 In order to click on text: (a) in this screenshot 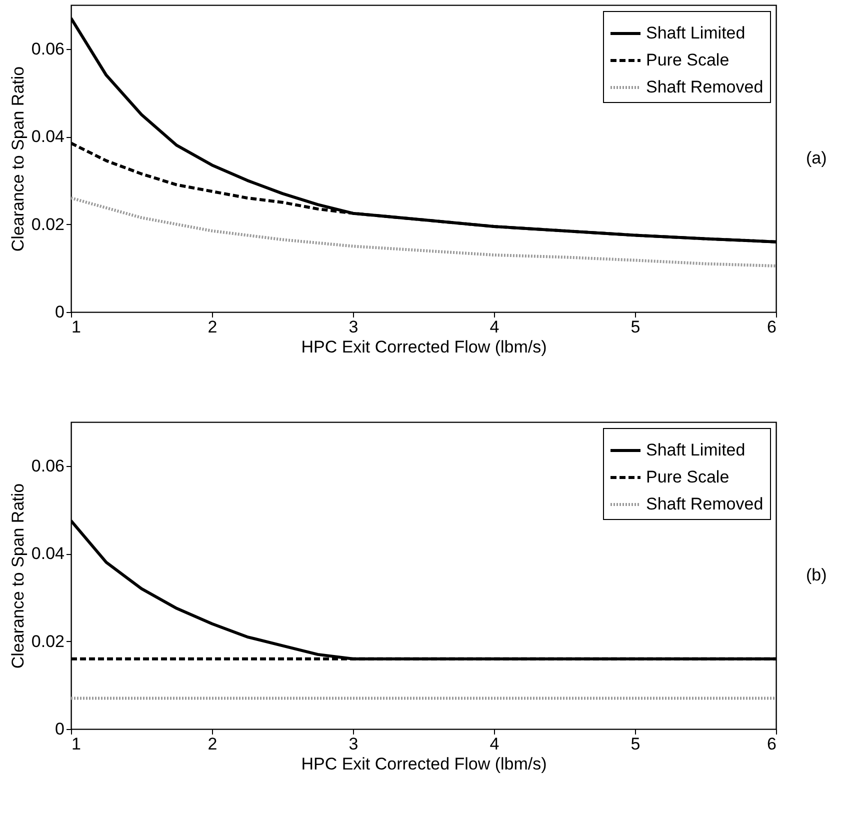, I will do `click(816, 158)`.